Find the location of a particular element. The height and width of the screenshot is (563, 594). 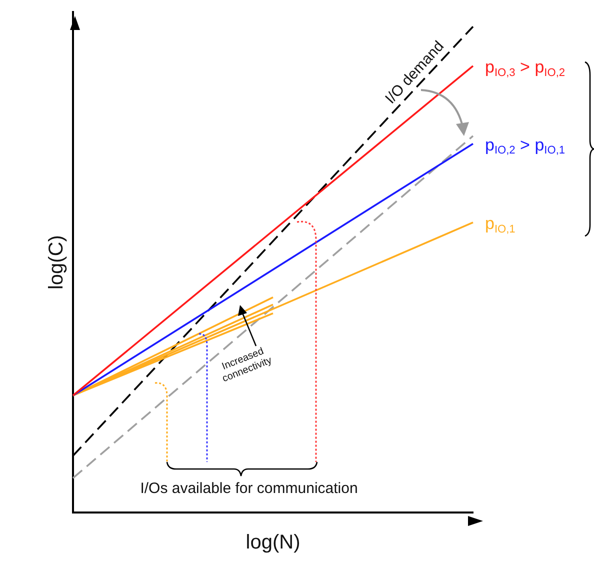

annotation: I/Os available for communication is located at coordinates (249, 488).